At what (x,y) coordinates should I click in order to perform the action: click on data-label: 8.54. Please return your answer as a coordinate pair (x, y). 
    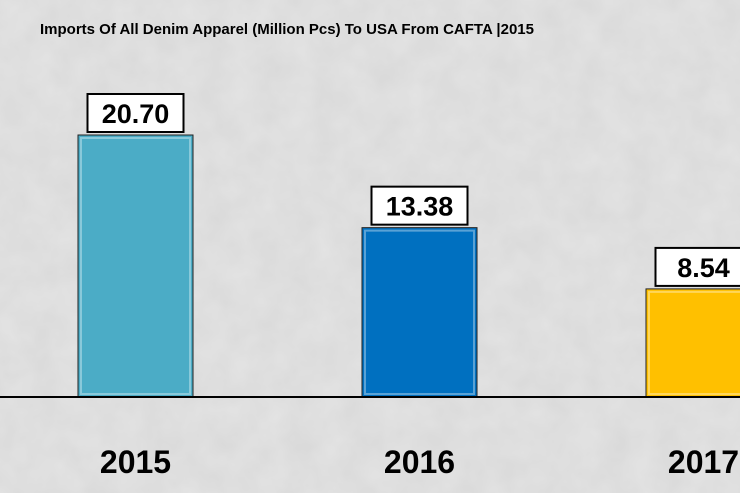
    Looking at the image, I should click on (703, 268).